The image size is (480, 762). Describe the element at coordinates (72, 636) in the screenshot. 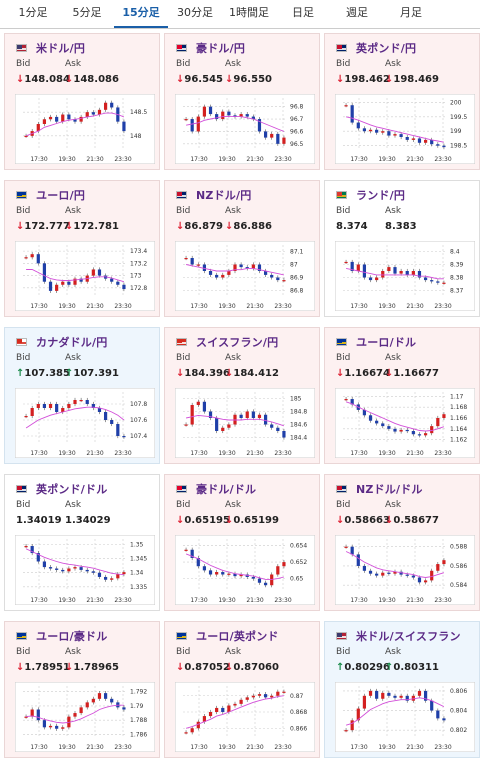

I see `currency-pair-link: ユーロ/豪ドル` at that location.